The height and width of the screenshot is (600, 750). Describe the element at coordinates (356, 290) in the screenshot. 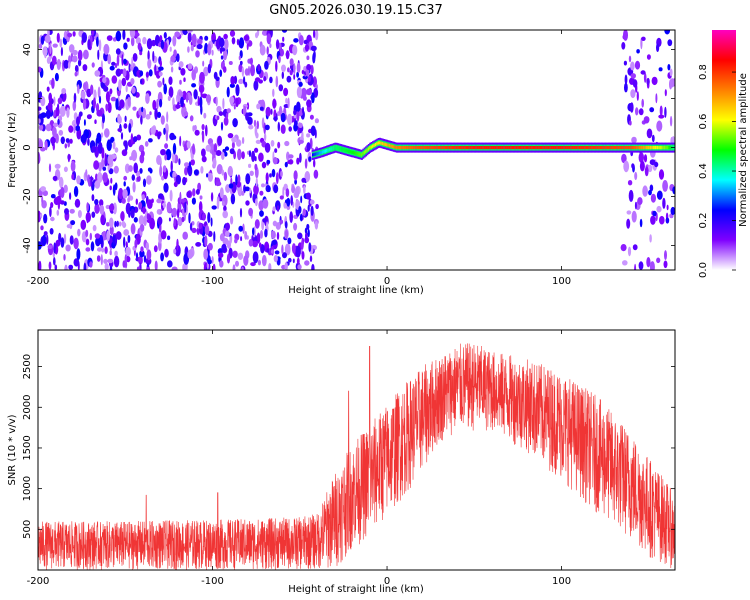

I see `spectrogram-x-label: Height of straight line (km)` at that location.